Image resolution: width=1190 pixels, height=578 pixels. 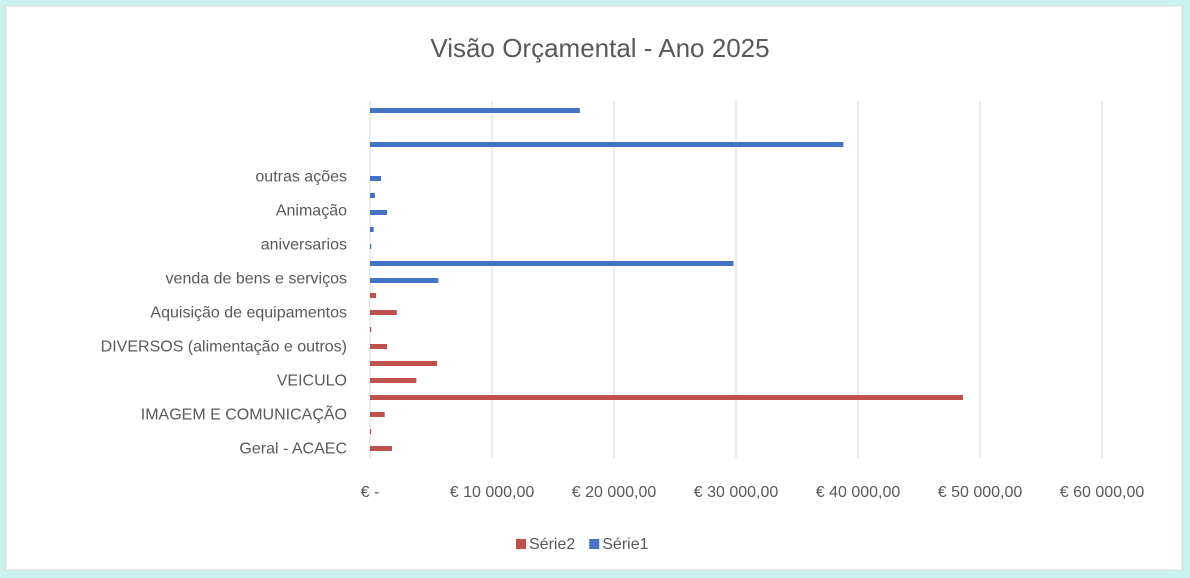 I want to click on y-tick-label: Animação, so click(x=311, y=211).